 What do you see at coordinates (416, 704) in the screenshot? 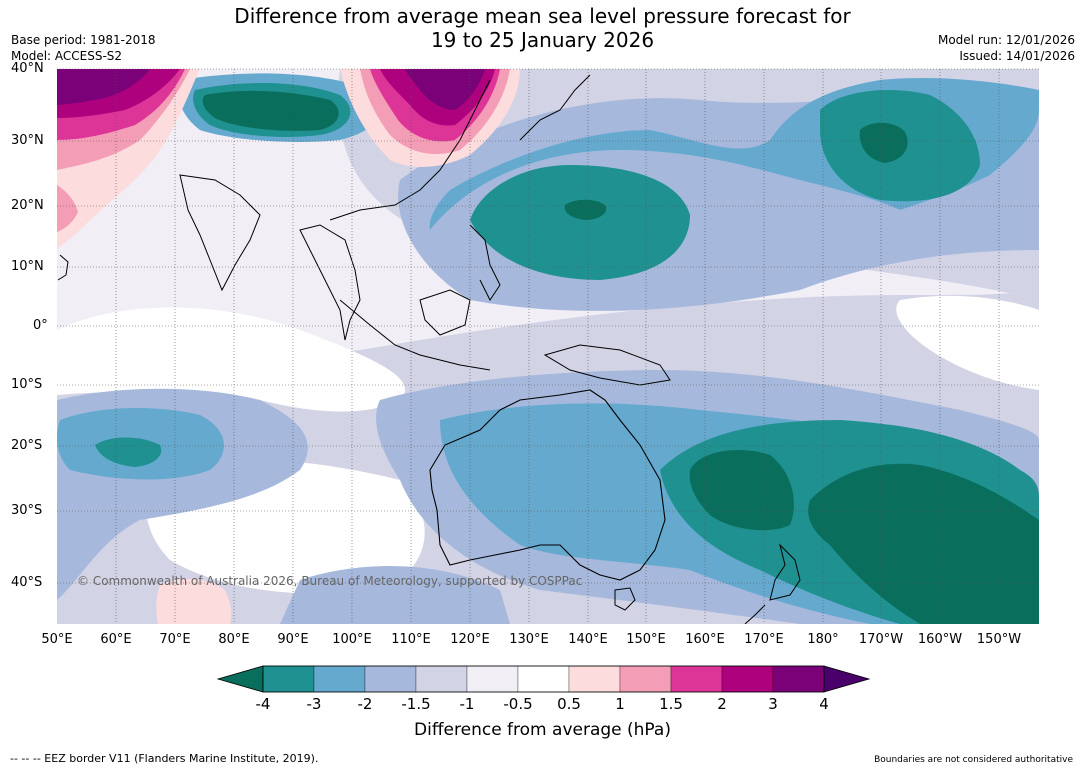
I see `colorbar-tick: -1.5` at bounding box center [416, 704].